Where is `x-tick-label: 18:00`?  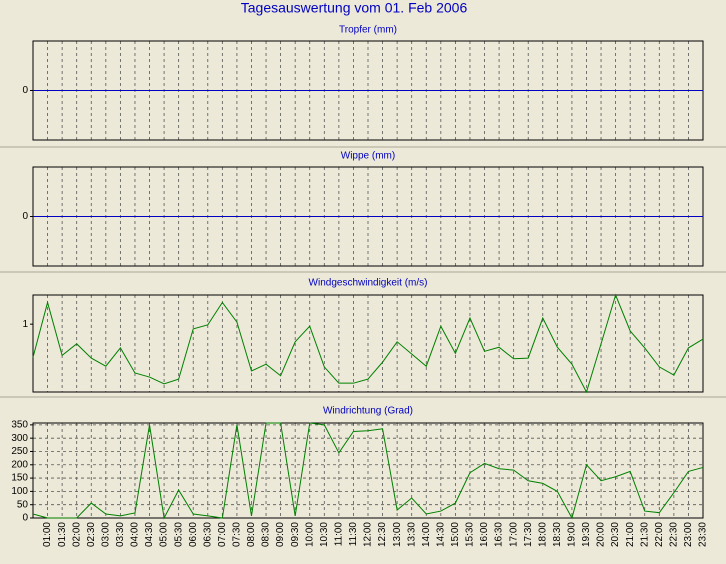
x-tick-label: 18:00 is located at coordinates (542, 534).